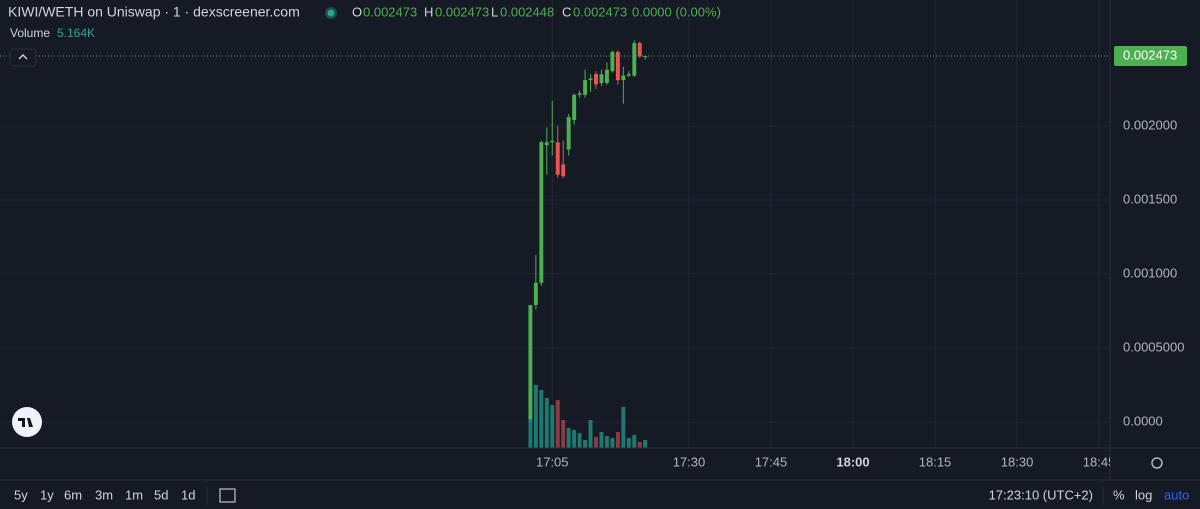  What do you see at coordinates (1157, 463) in the screenshot?
I see `settings-icon` at bounding box center [1157, 463].